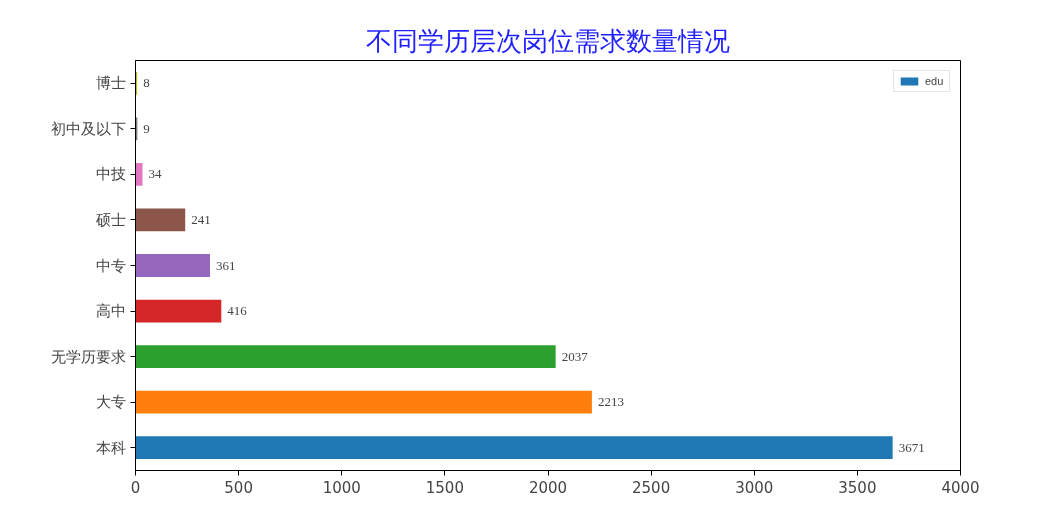 This screenshot has height=517, width=1061. I want to click on x-tick-label: 2500, so click(651, 487).